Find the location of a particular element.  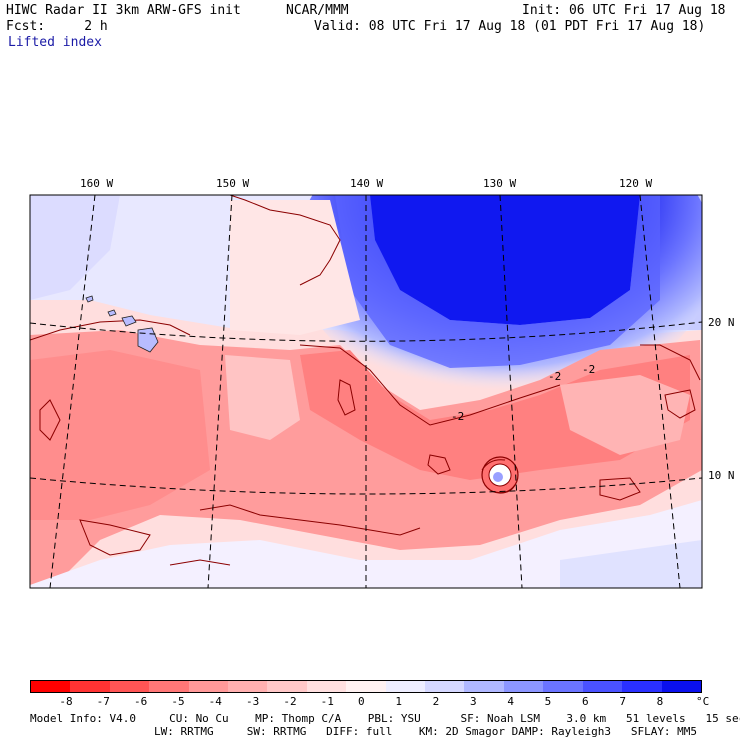

colorbar-tick-label: -6 is located at coordinates (141, 701).